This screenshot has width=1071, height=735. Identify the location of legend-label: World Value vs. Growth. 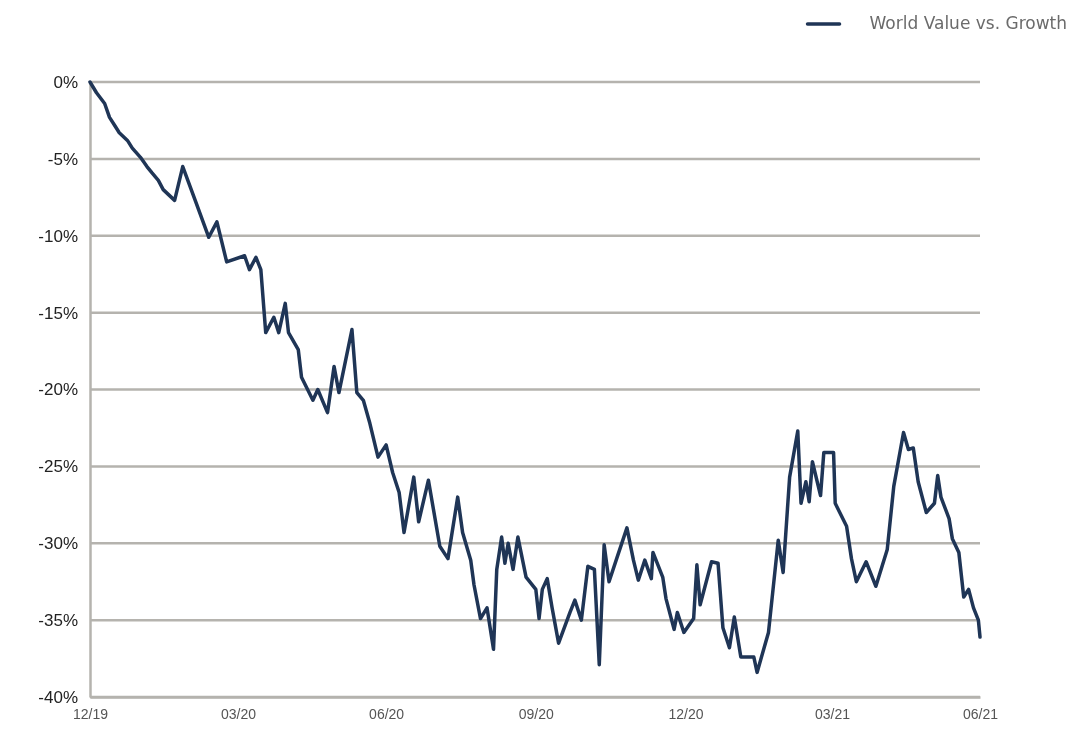
(968, 23).